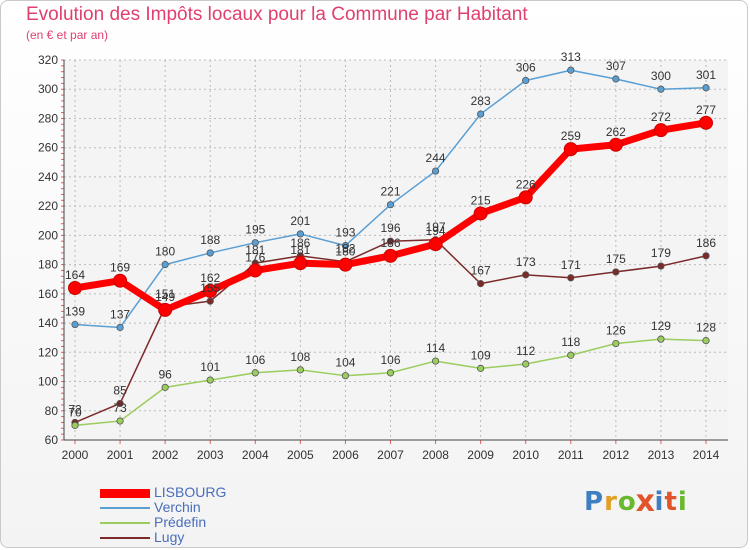  I want to click on y-tick-label: 200, so click(48, 235).